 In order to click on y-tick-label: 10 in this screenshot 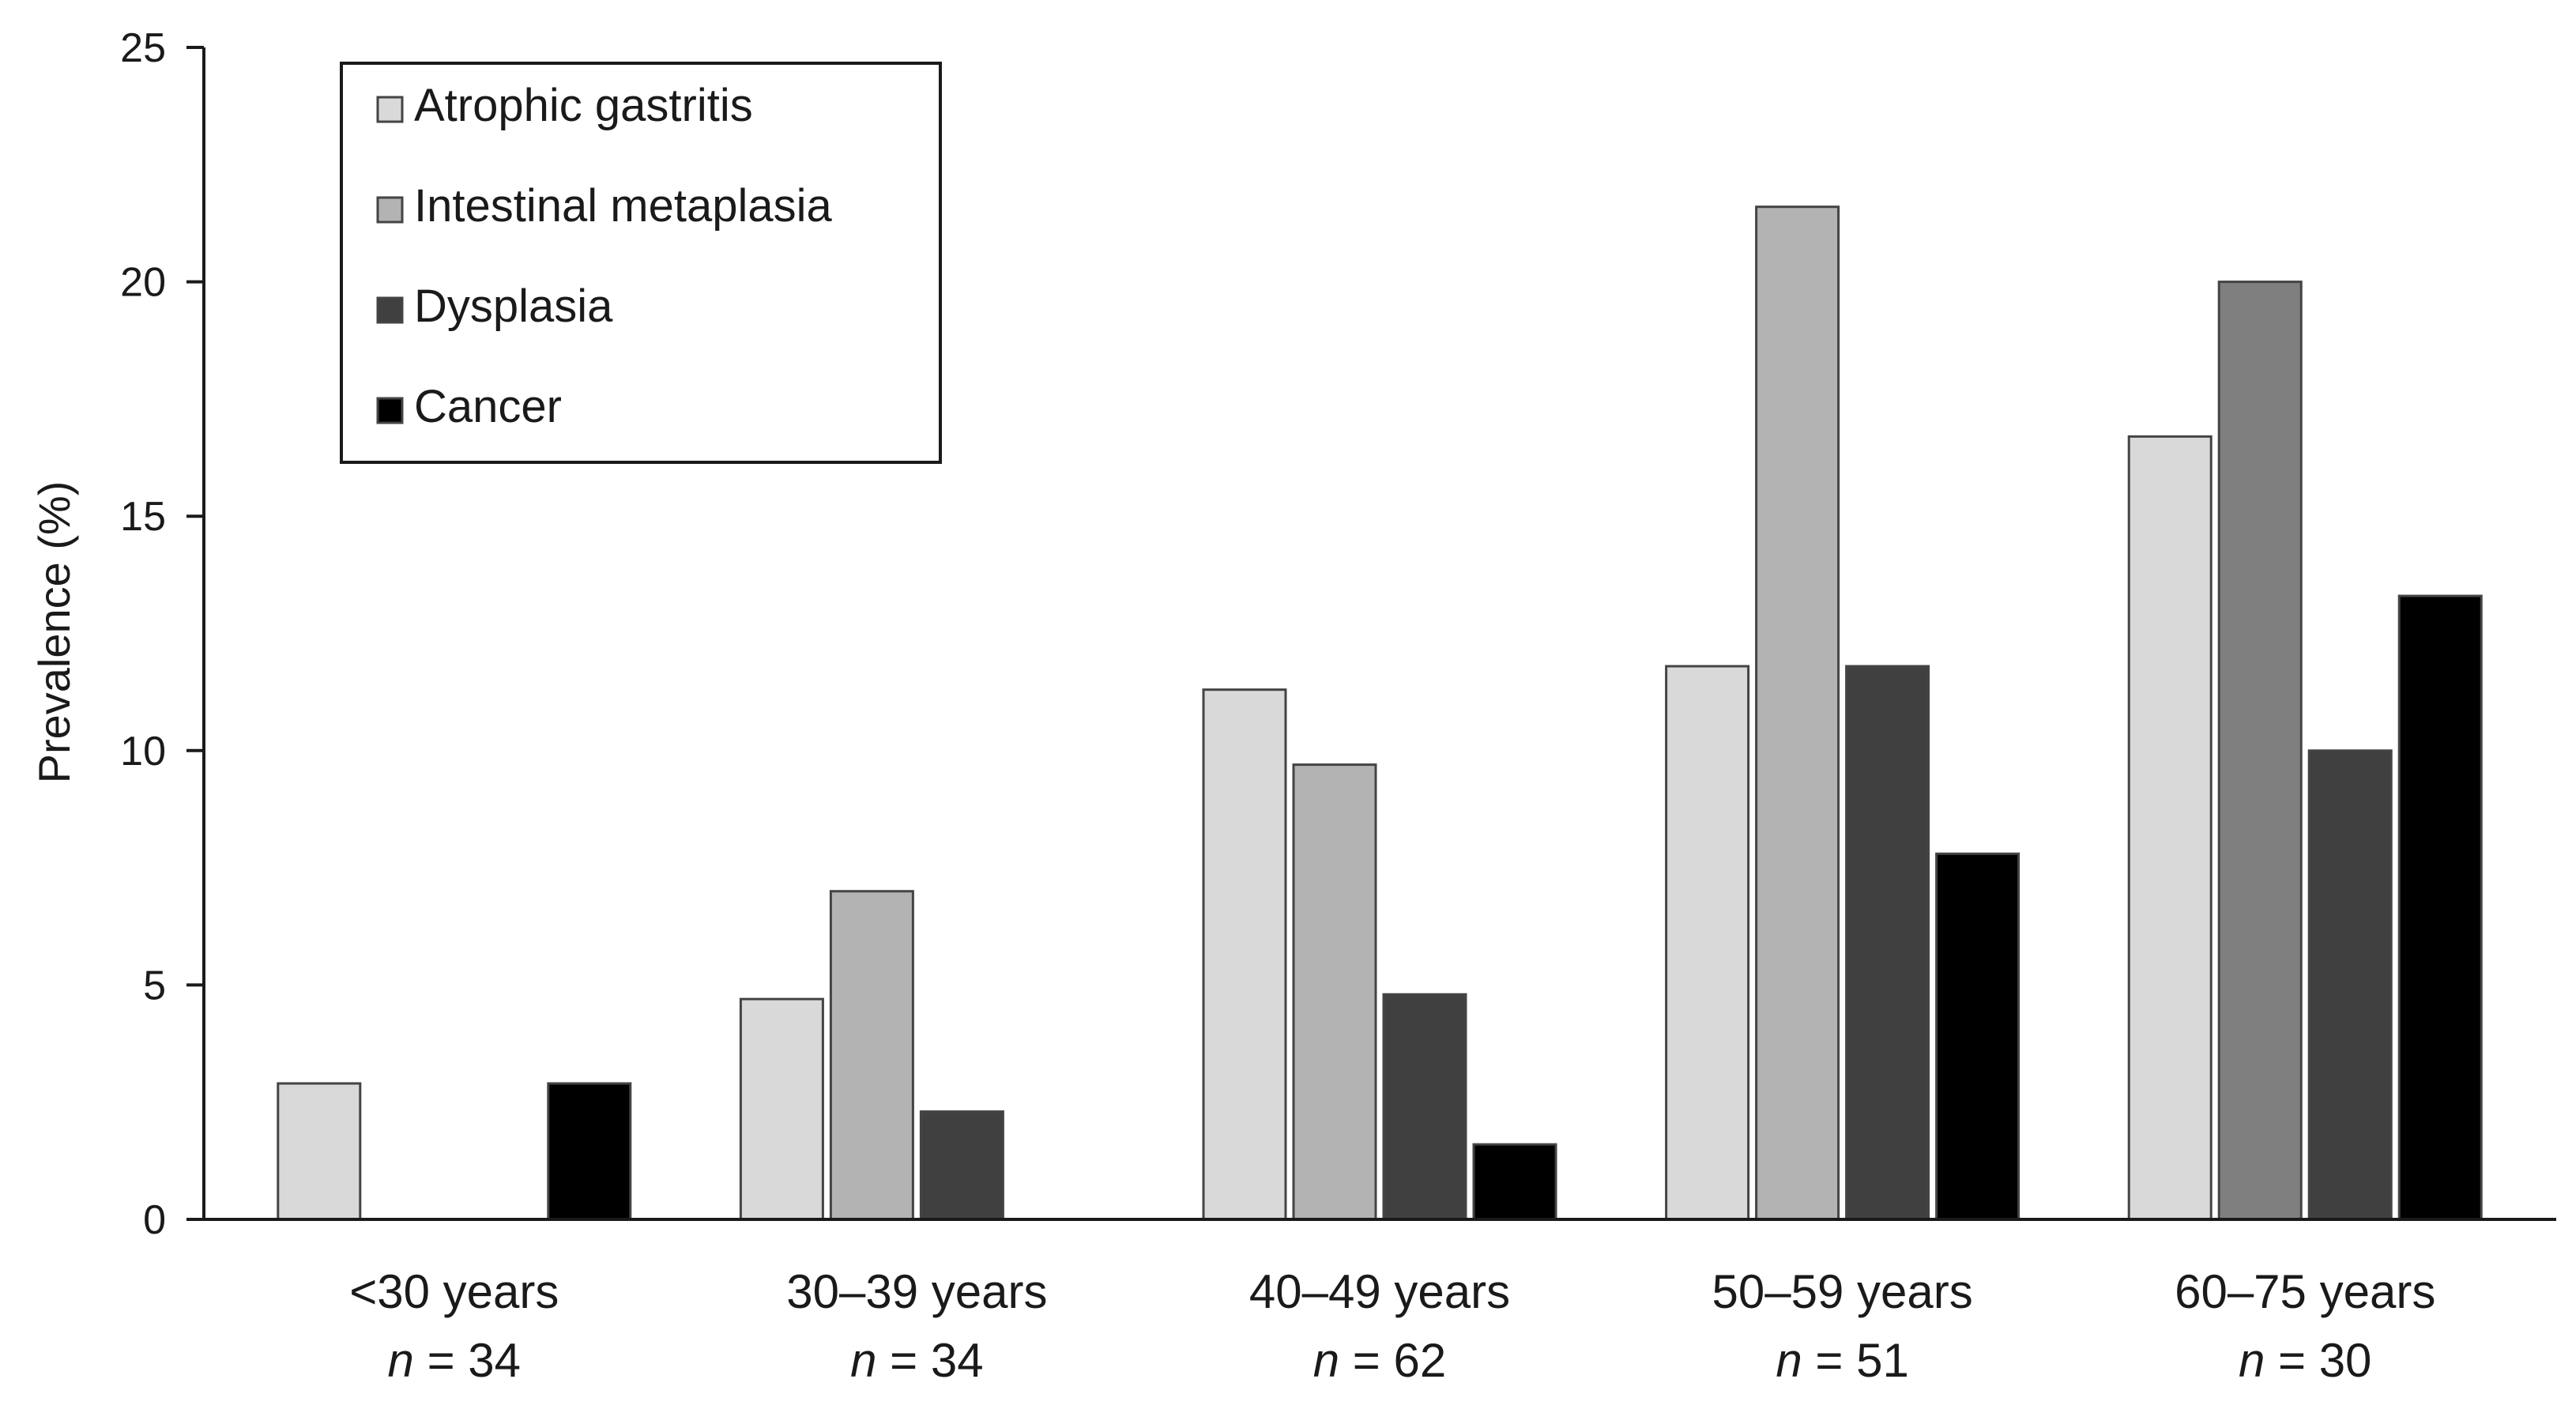, I will do `click(143, 751)`.